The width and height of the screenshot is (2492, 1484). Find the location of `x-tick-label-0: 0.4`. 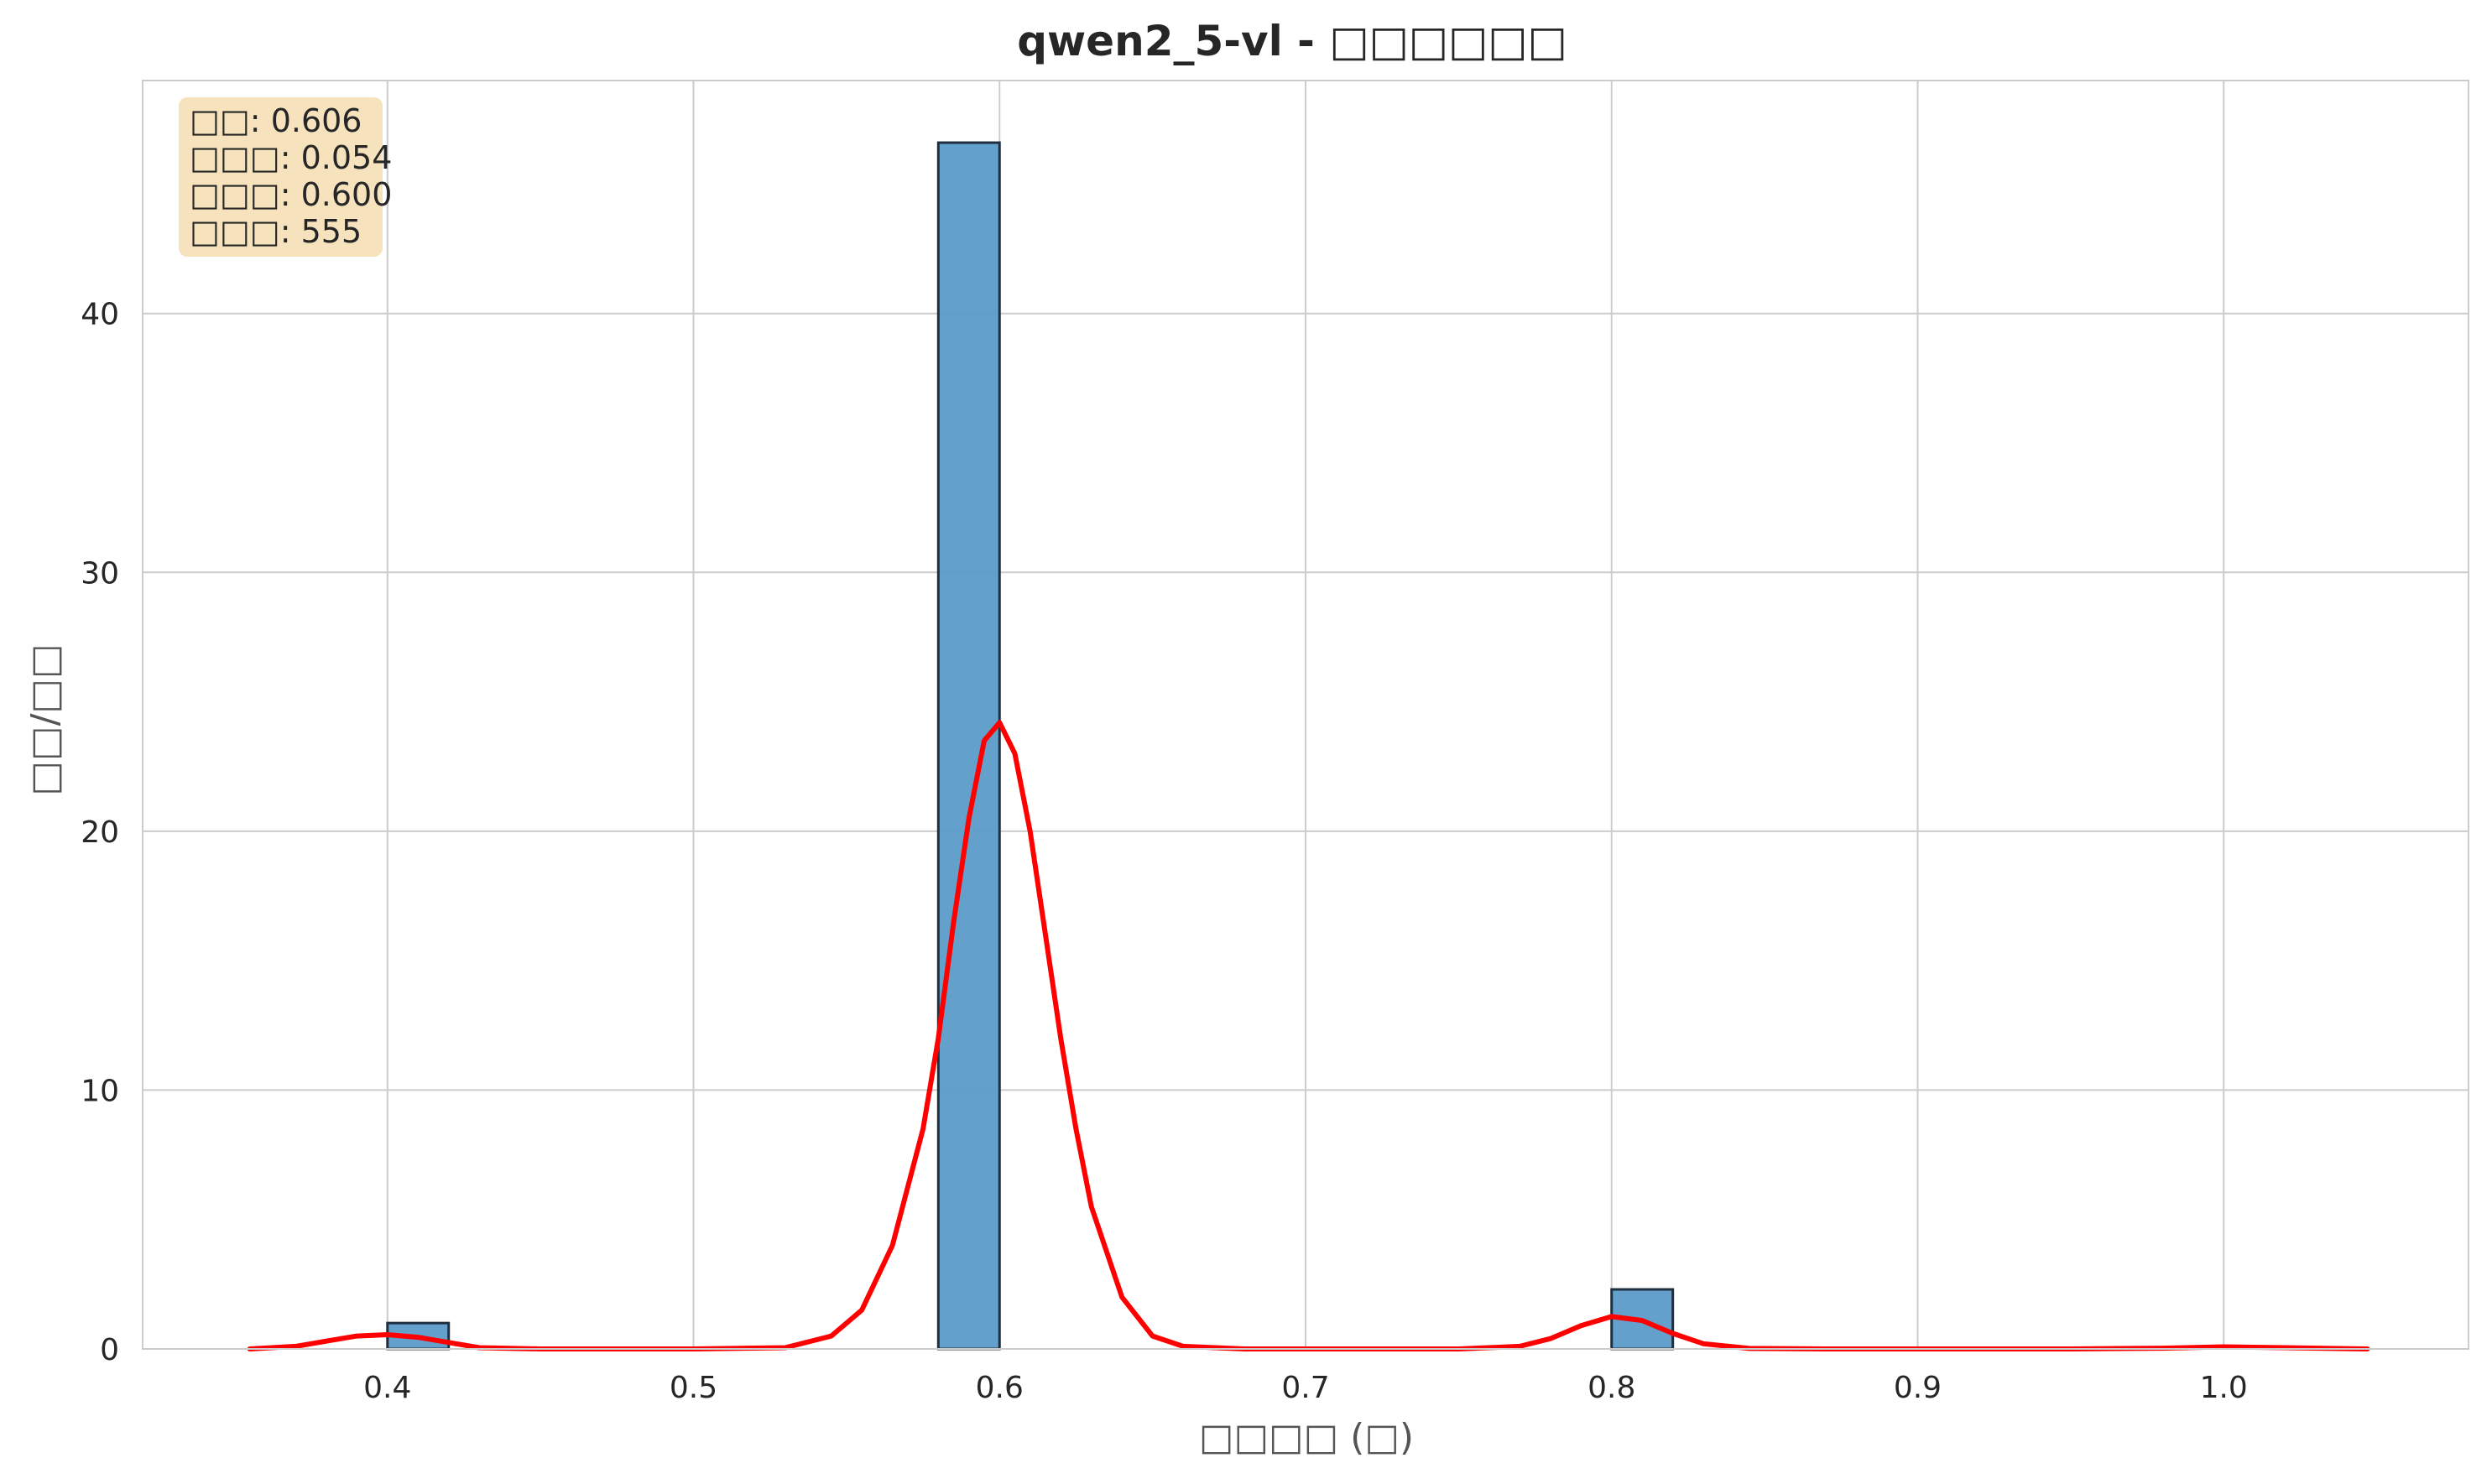

x-tick-label-0: 0.4 is located at coordinates (387, 1388).